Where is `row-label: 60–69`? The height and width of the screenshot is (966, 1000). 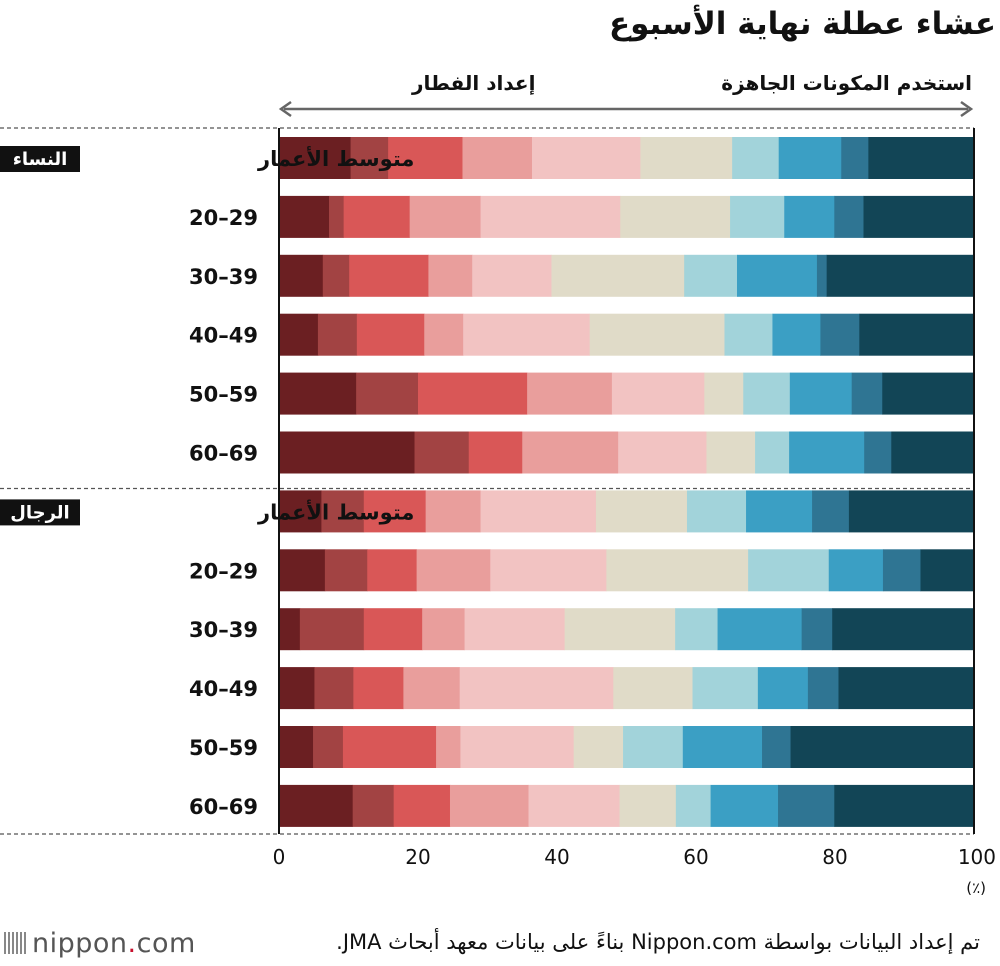 row-label: 60–69 is located at coordinates (223, 454).